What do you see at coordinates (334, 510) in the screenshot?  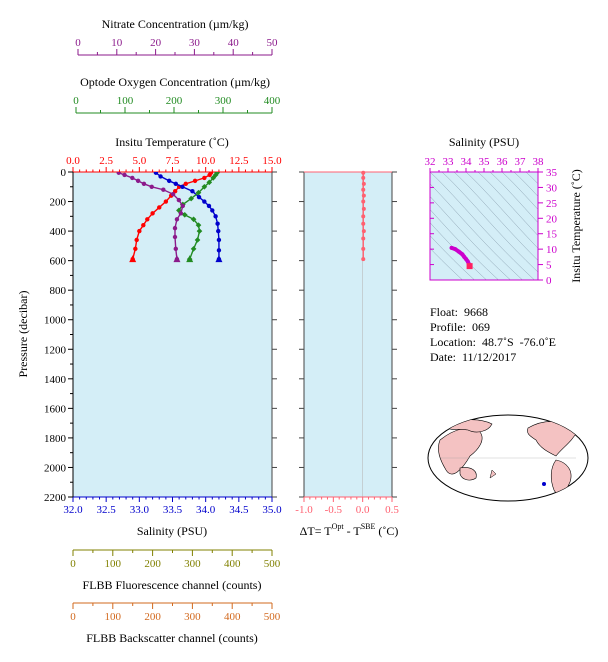 I see `delta-t-tick-label: -0.5` at bounding box center [334, 510].